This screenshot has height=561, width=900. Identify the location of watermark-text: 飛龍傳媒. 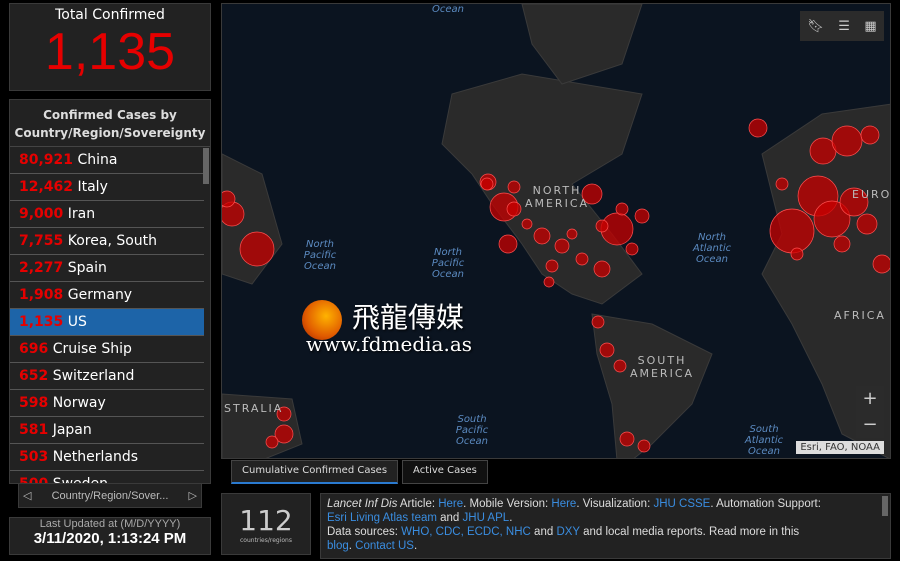
(408, 317).